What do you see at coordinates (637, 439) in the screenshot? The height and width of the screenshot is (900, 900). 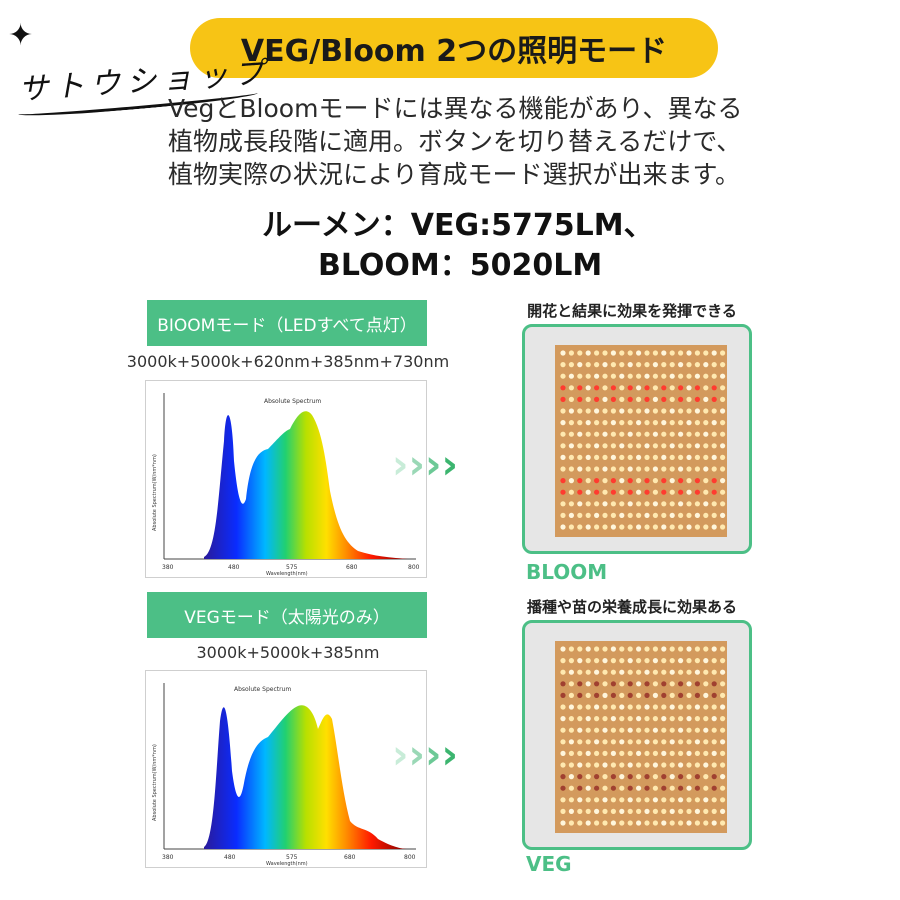 I see `bloom-panel-photo` at bounding box center [637, 439].